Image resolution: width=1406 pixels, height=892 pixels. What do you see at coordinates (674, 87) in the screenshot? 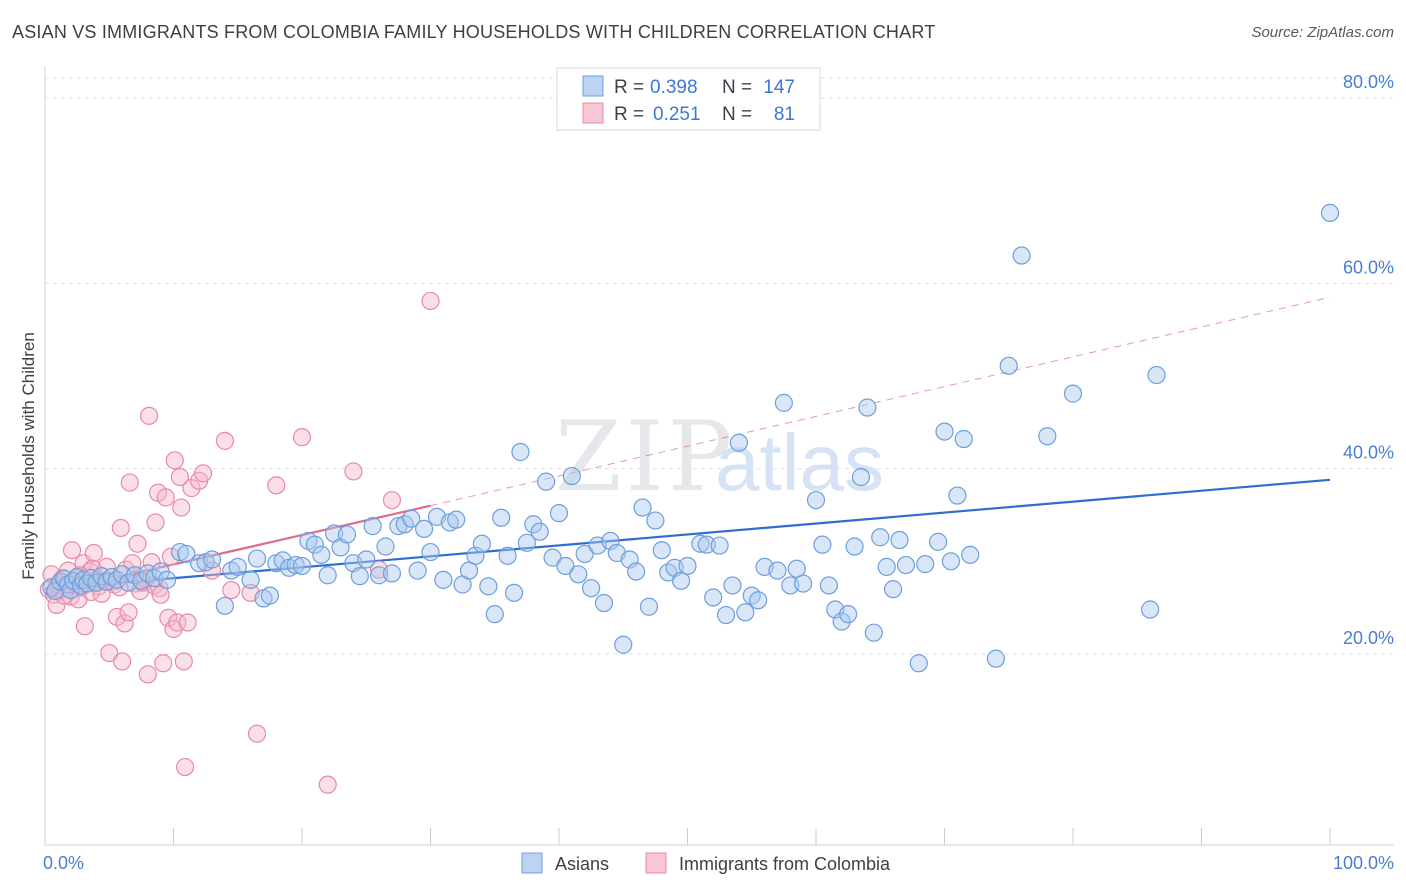
I see `legend-r-value-asians: 0.398` at bounding box center [674, 87].